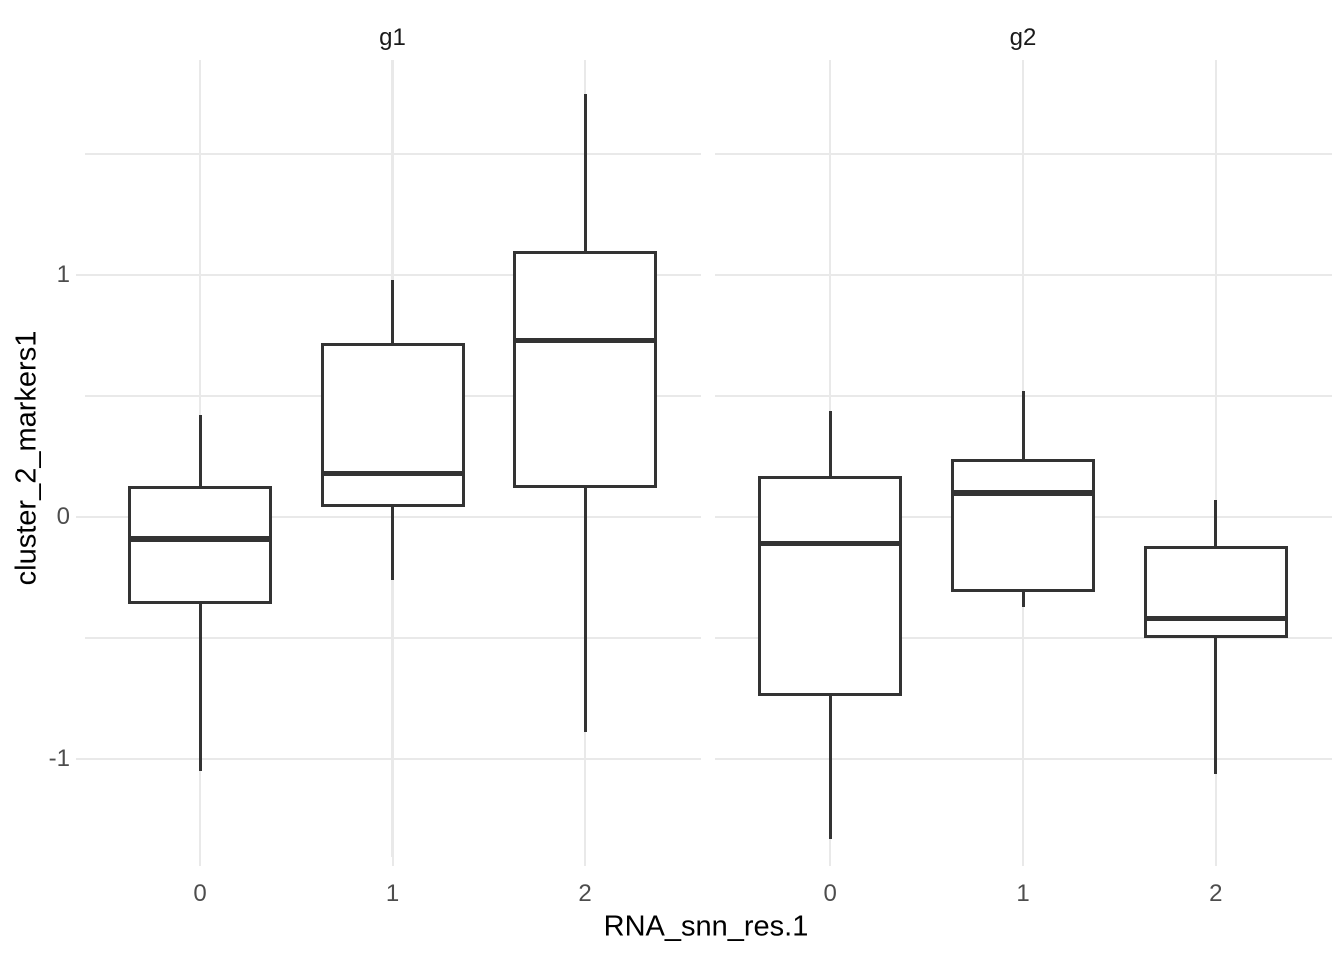 The height and width of the screenshot is (960, 1344). Describe the element at coordinates (706, 926) in the screenshot. I see `x-axis-title: RNA_snn_res.1` at that location.